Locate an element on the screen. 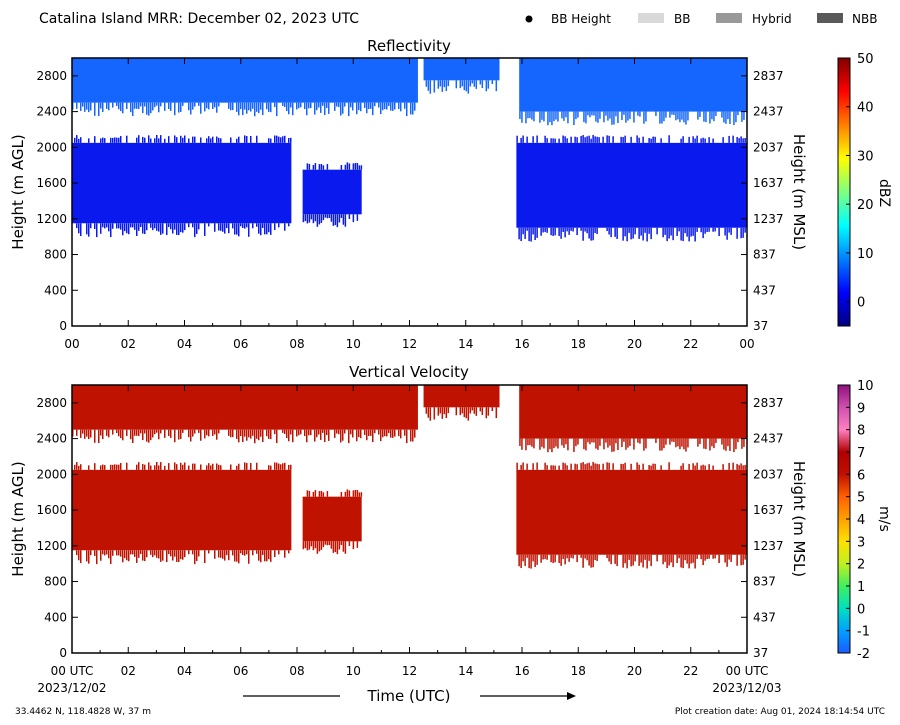  legend-nbb-label: NBB is located at coordinates (864, 19).